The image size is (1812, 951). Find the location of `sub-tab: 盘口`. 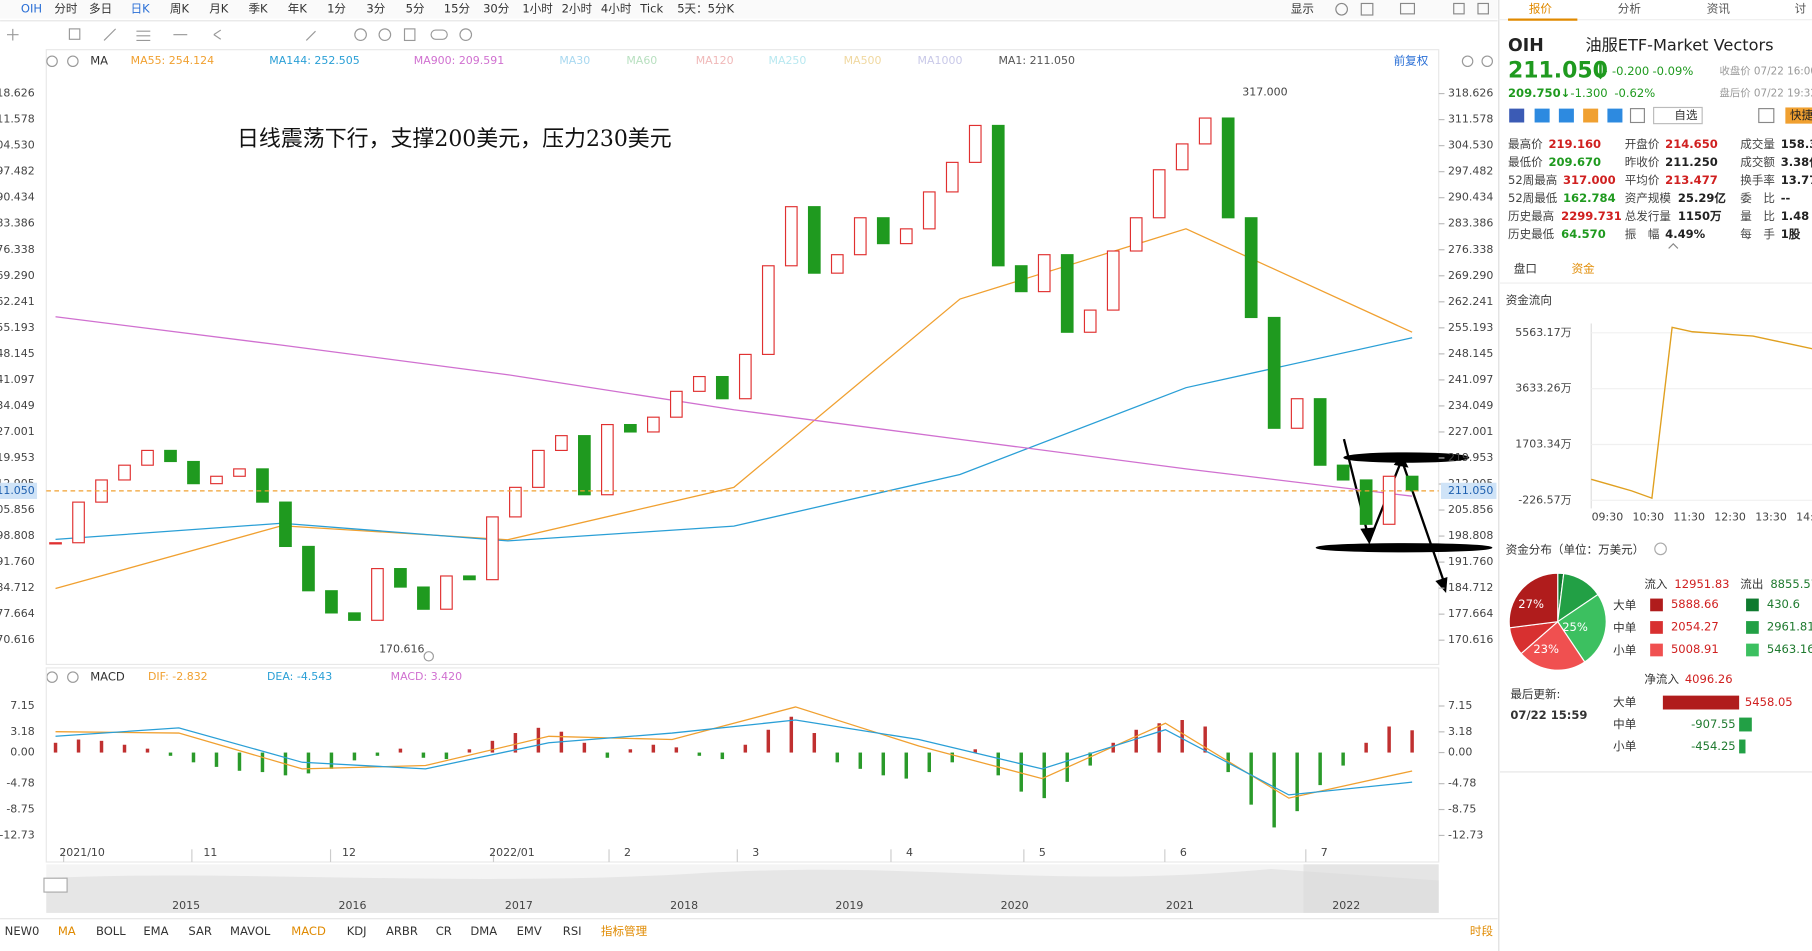

sub-tab: 盘口 is located at coordinates (1525, 269).